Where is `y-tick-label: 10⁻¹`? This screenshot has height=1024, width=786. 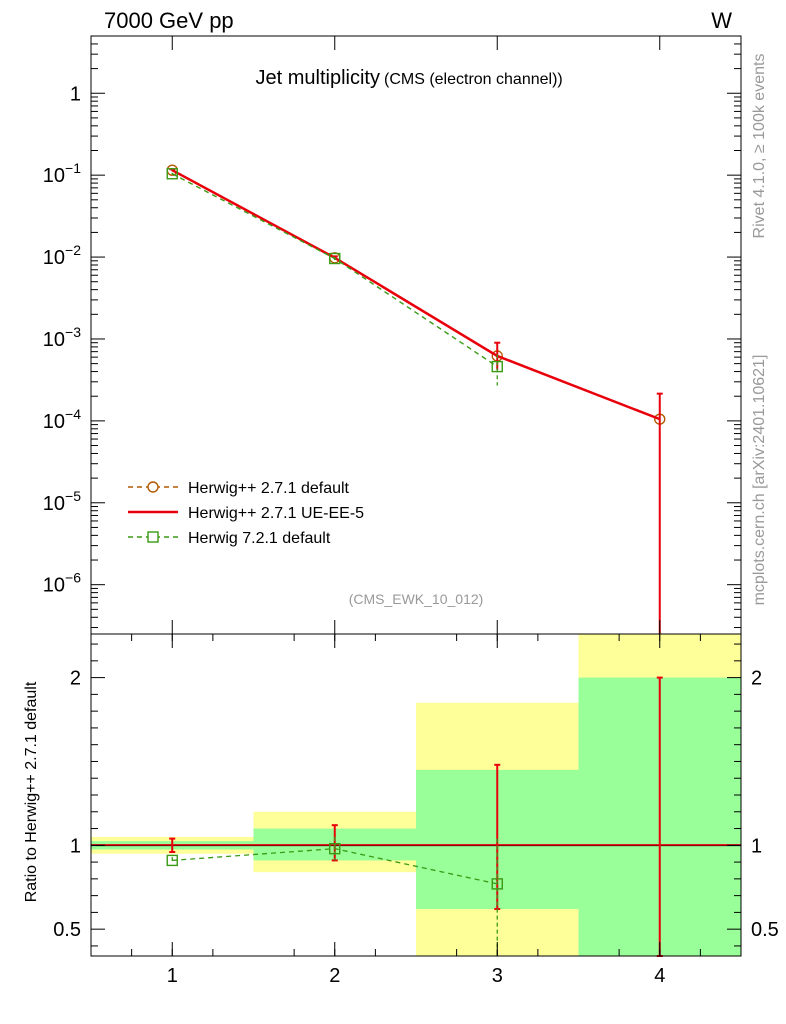 y-tick-label: 10⁻¹ is located at coordinates (62, 173).